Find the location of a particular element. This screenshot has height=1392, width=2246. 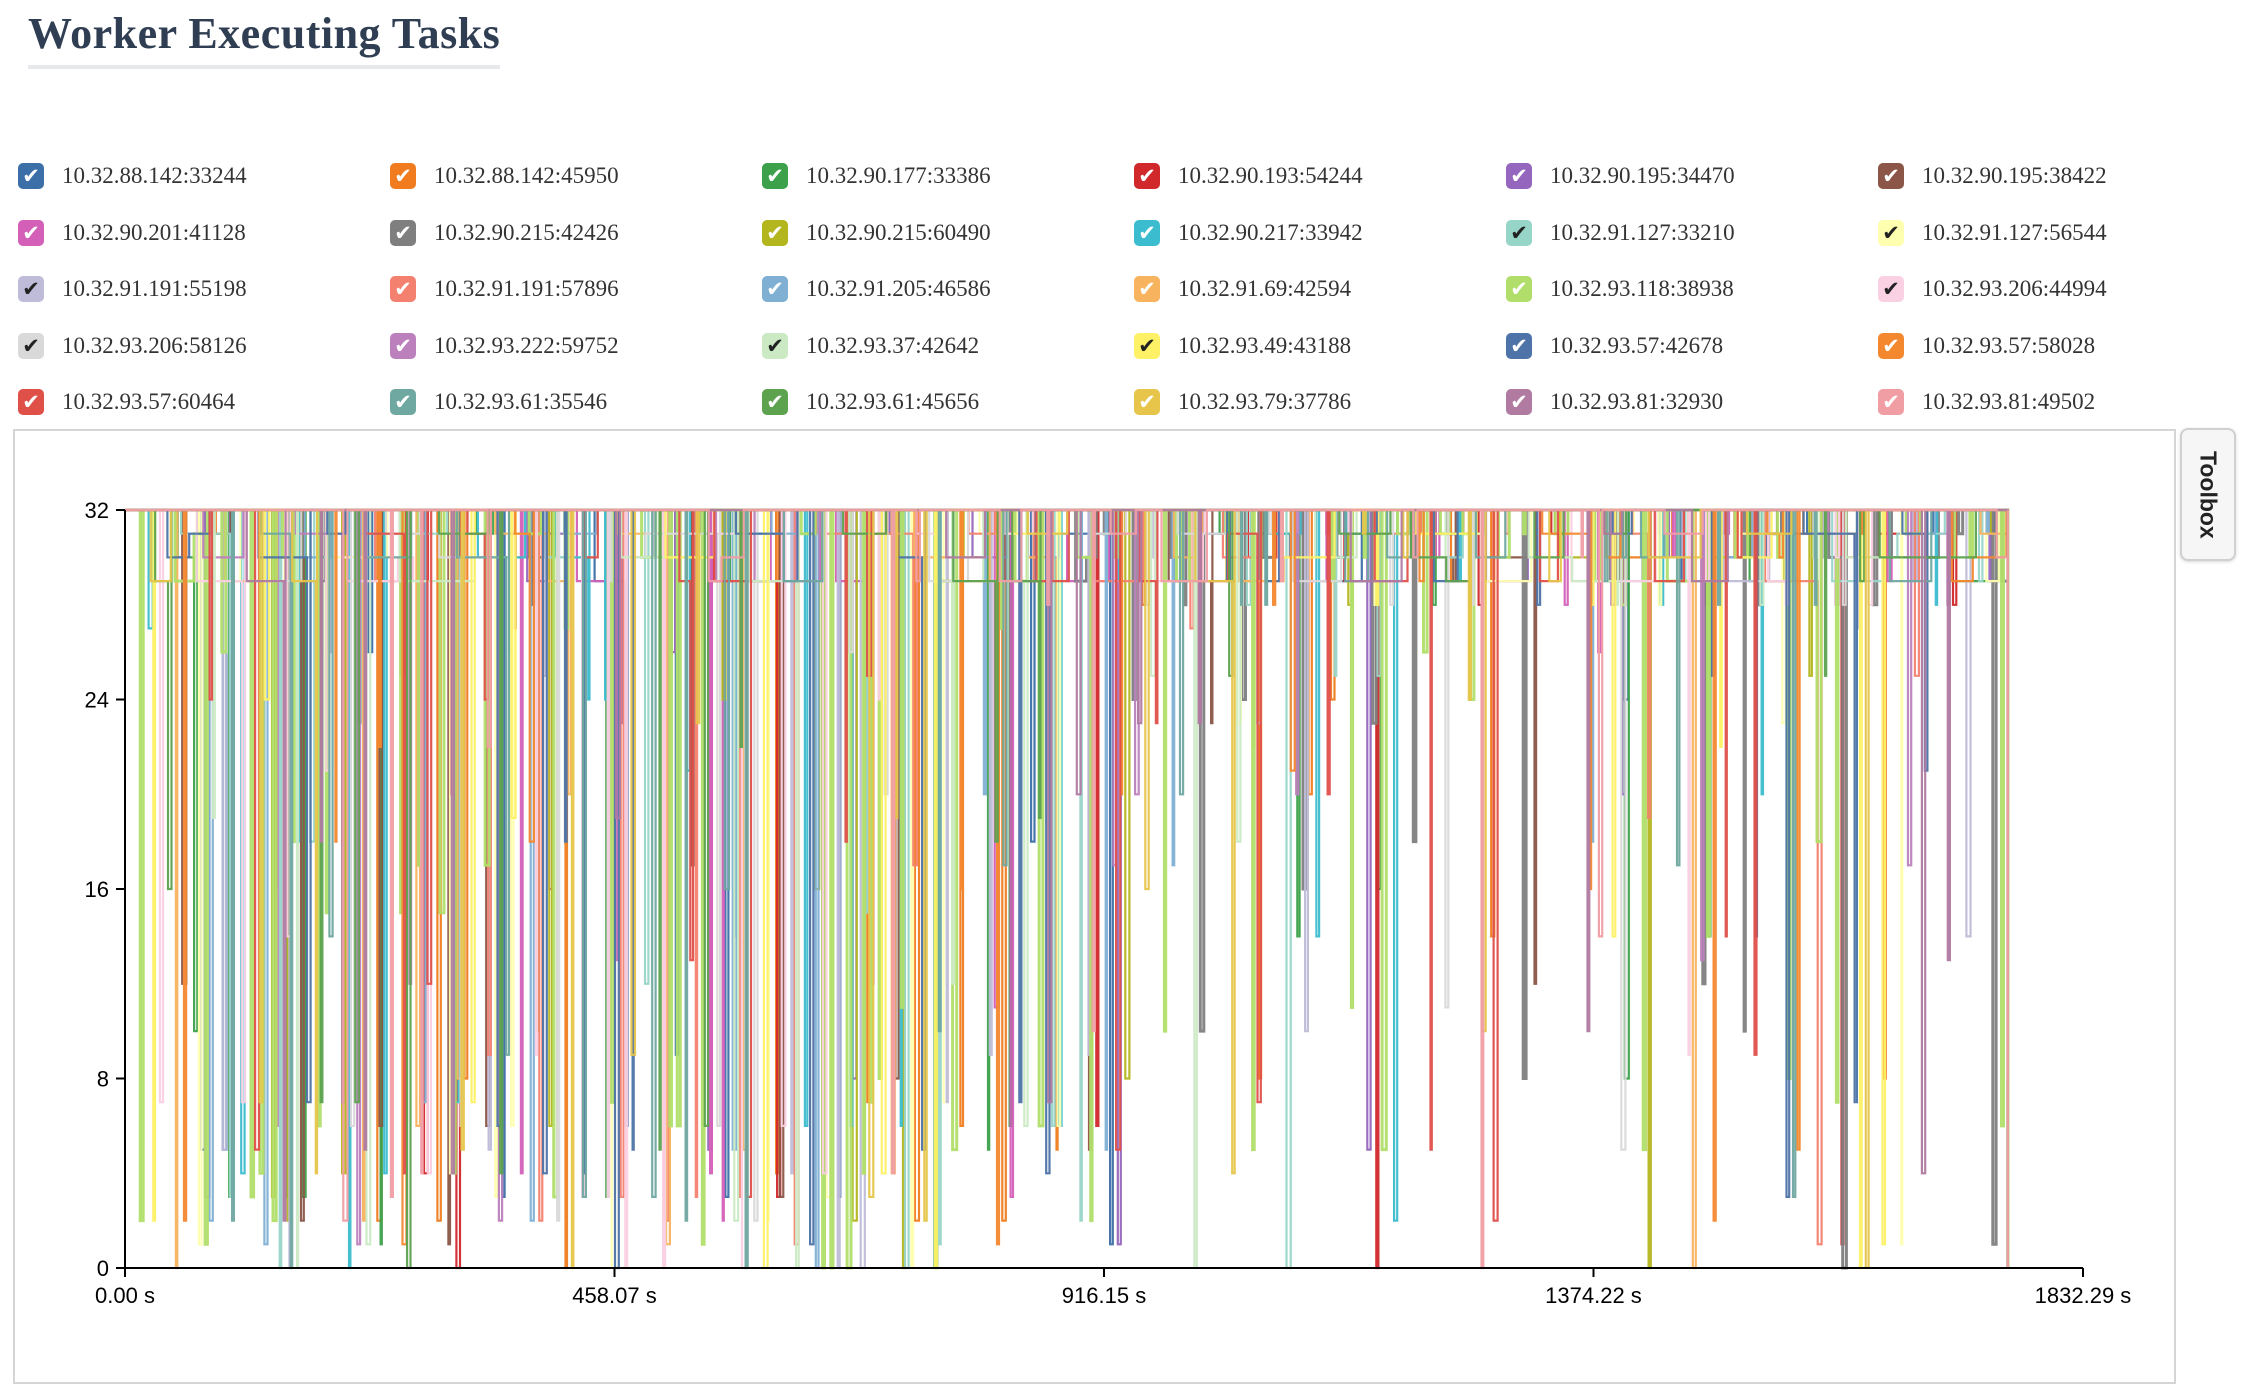

legend-label: 10.32.93.118:38938 is located at coordinates (1642, 289).